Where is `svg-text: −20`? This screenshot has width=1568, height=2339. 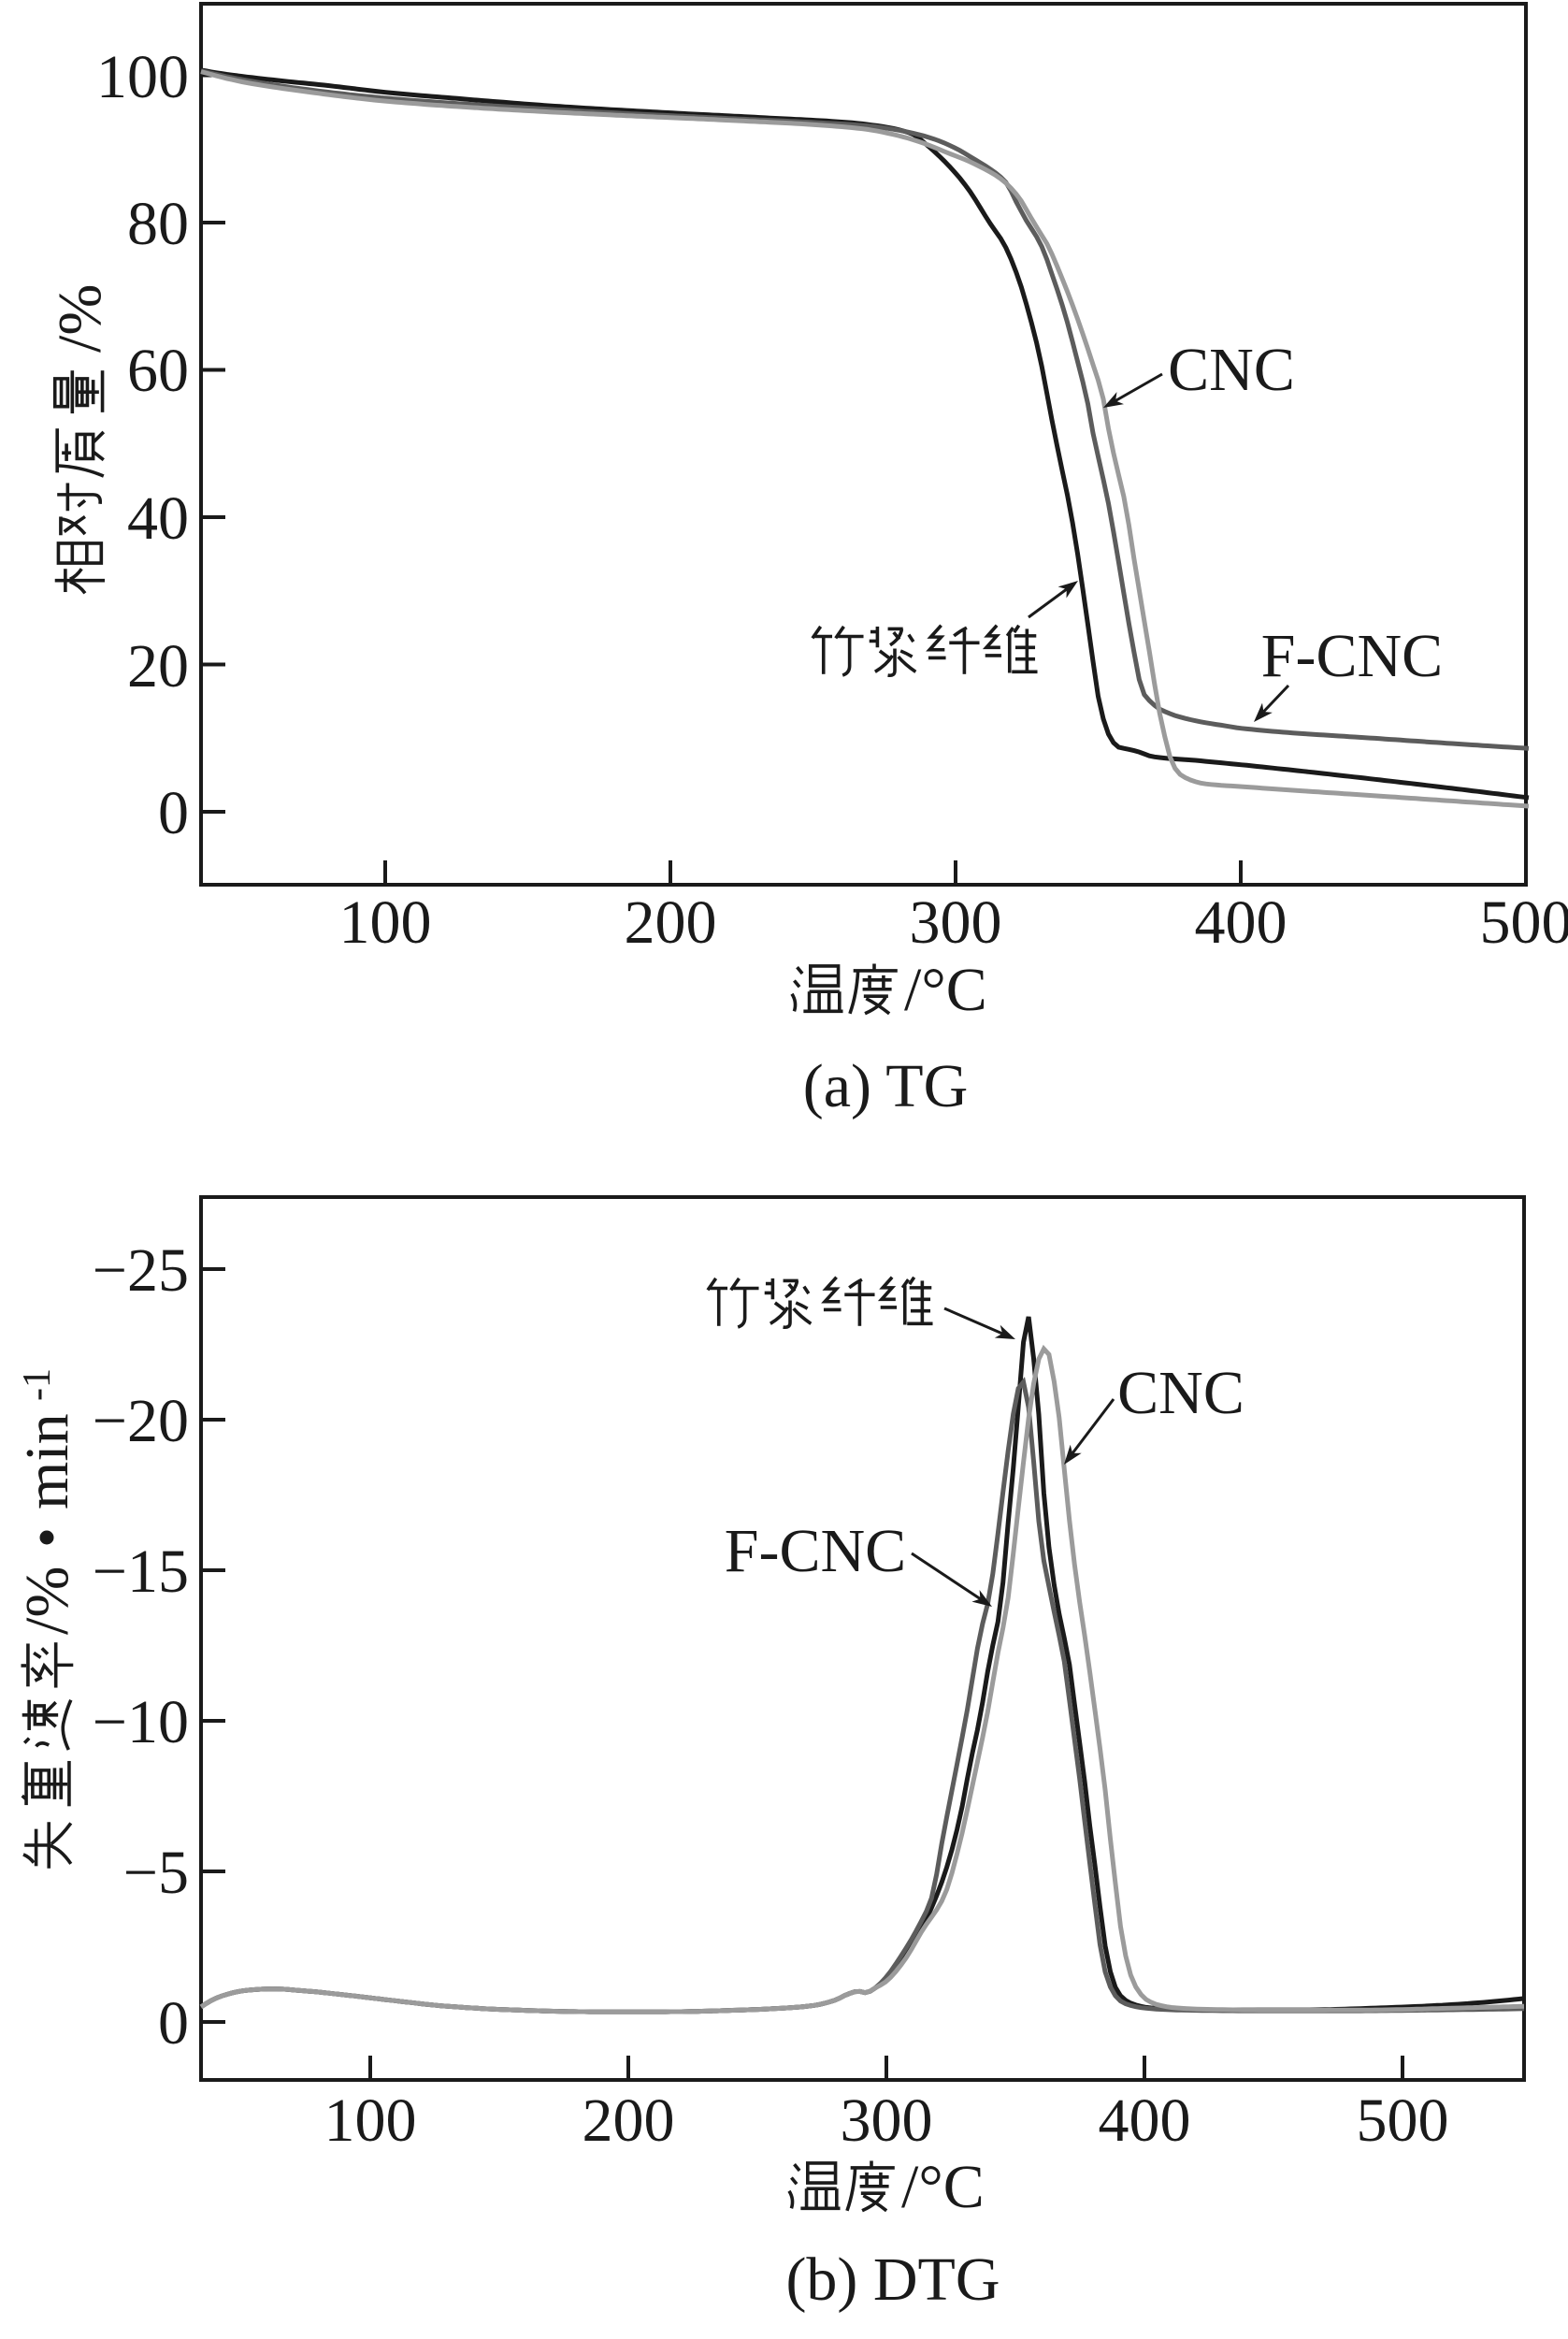
svg-text: −20 is located at coordinates (141, 1421).